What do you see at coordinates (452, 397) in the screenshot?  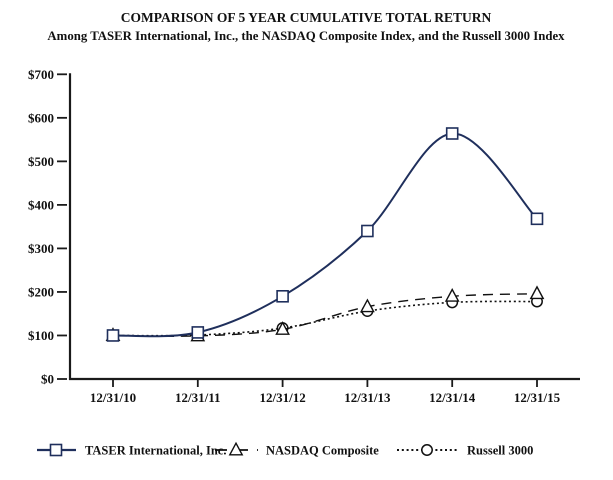 I see `x-tick-label: 12/31/14` at bounding box center [452, 397].